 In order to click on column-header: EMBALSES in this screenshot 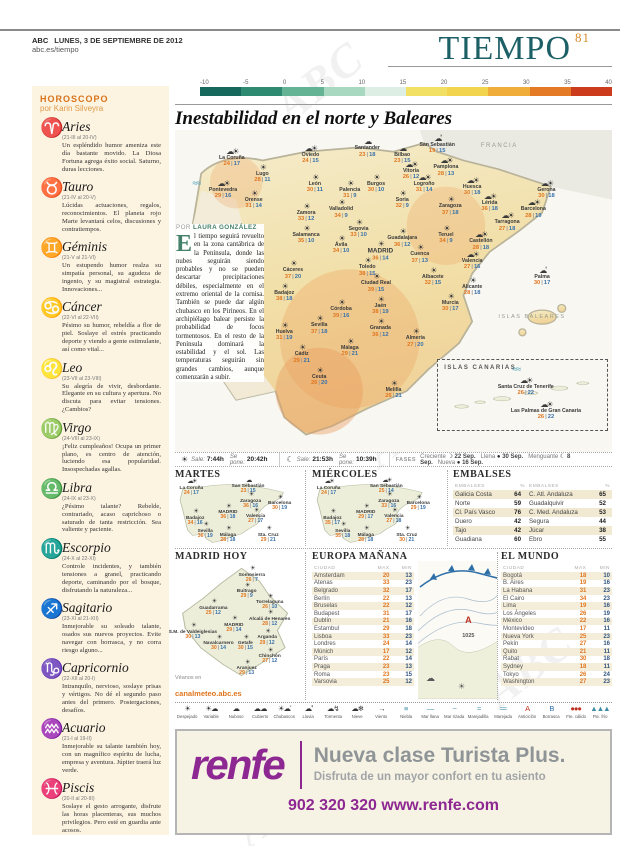, I will do `click(544, 486)`.